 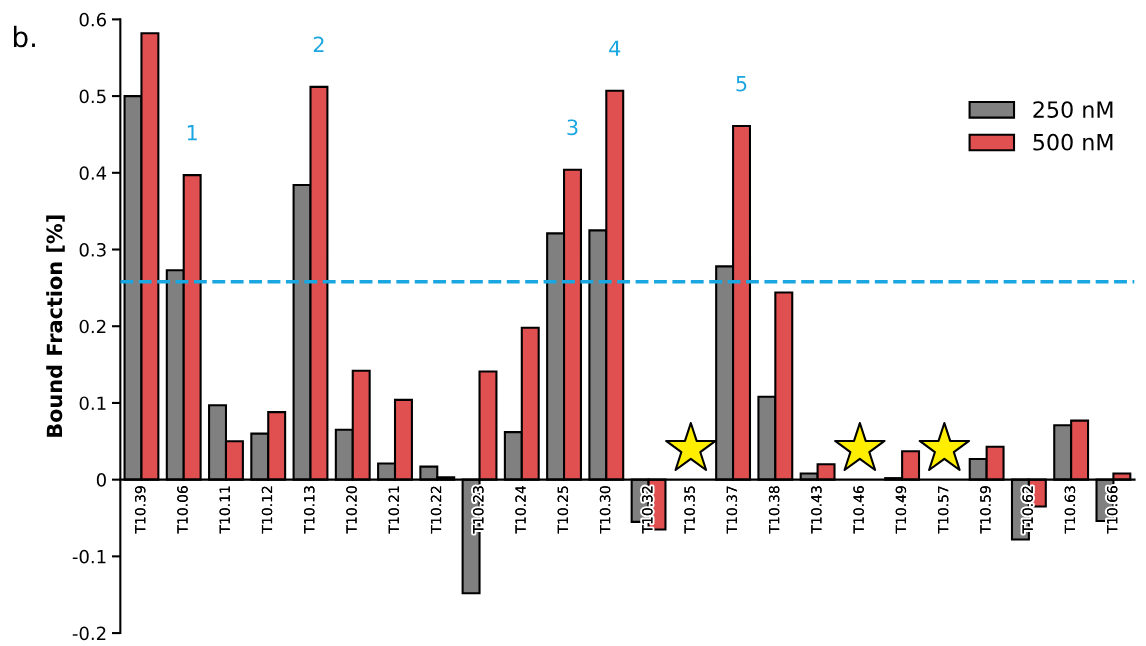 I want to click on y-tick-label: 0, so click(x=101, y=480).